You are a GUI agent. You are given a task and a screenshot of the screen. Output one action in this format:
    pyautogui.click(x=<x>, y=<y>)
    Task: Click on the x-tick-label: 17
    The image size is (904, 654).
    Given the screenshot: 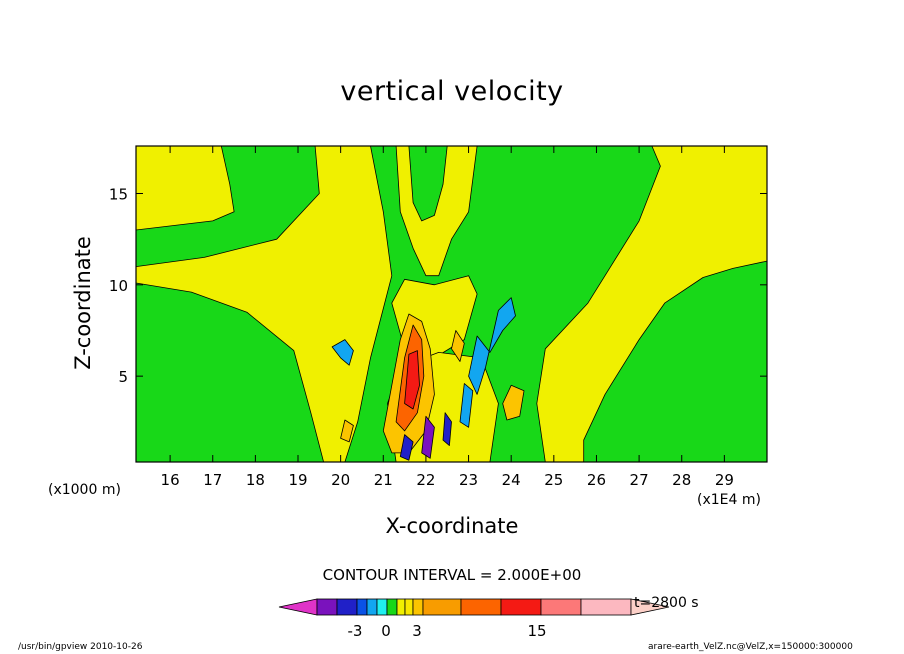 What is the action you would take?
    pyautogui.click(x=212, y=480)
    